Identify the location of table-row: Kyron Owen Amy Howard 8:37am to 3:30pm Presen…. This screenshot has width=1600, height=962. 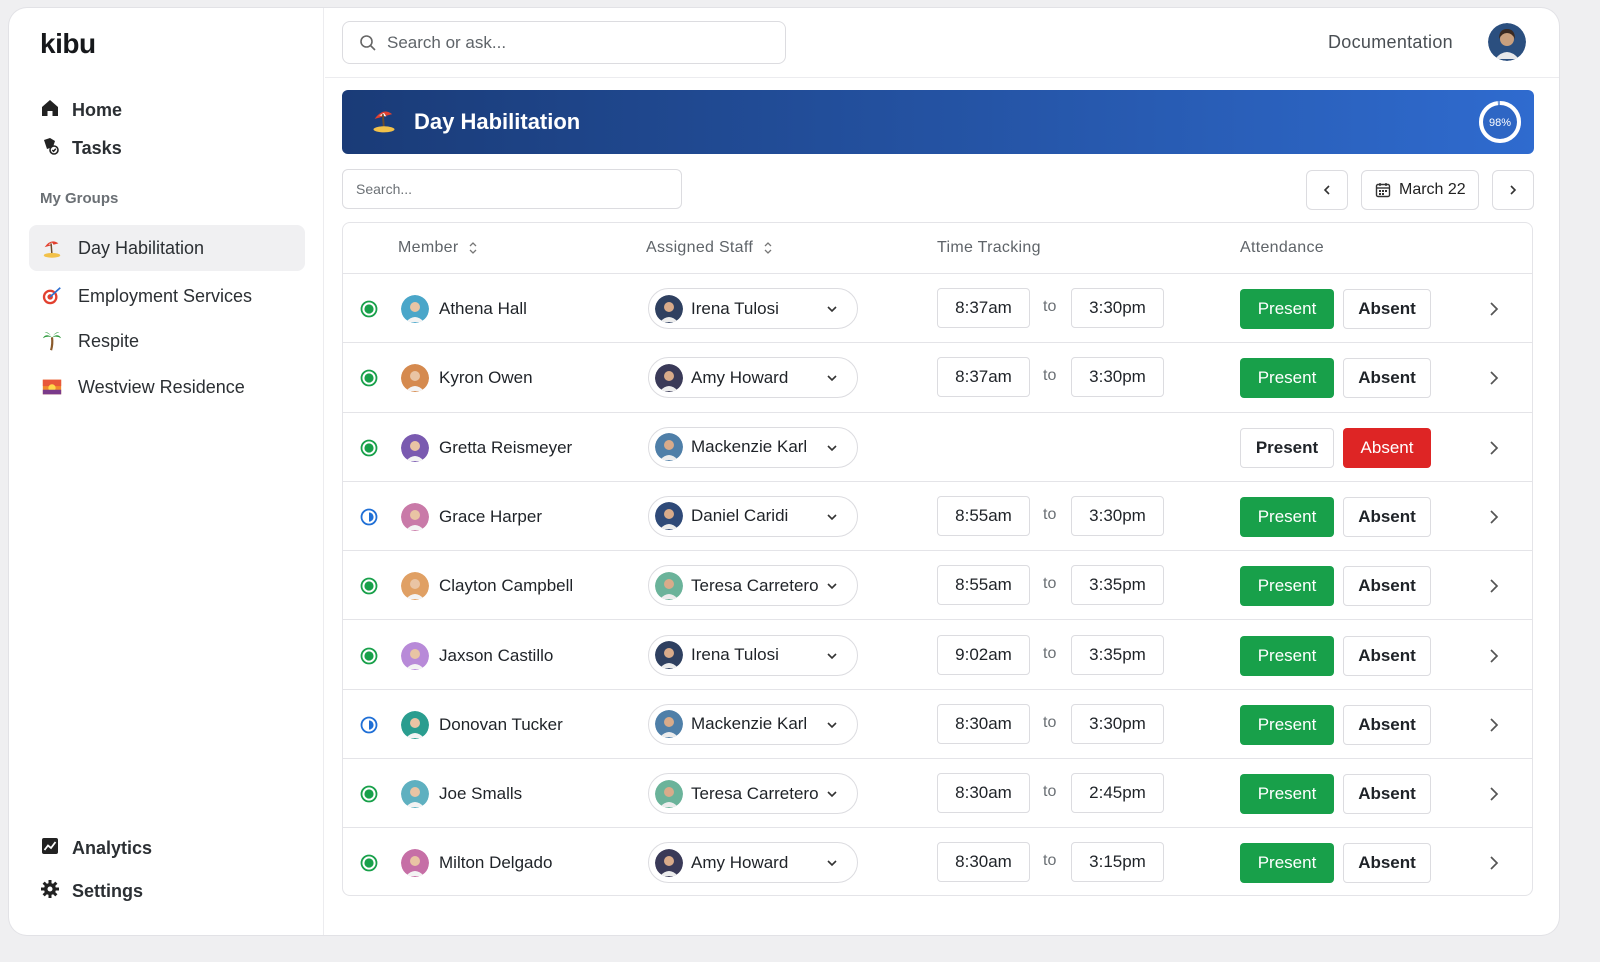
(937, 378).